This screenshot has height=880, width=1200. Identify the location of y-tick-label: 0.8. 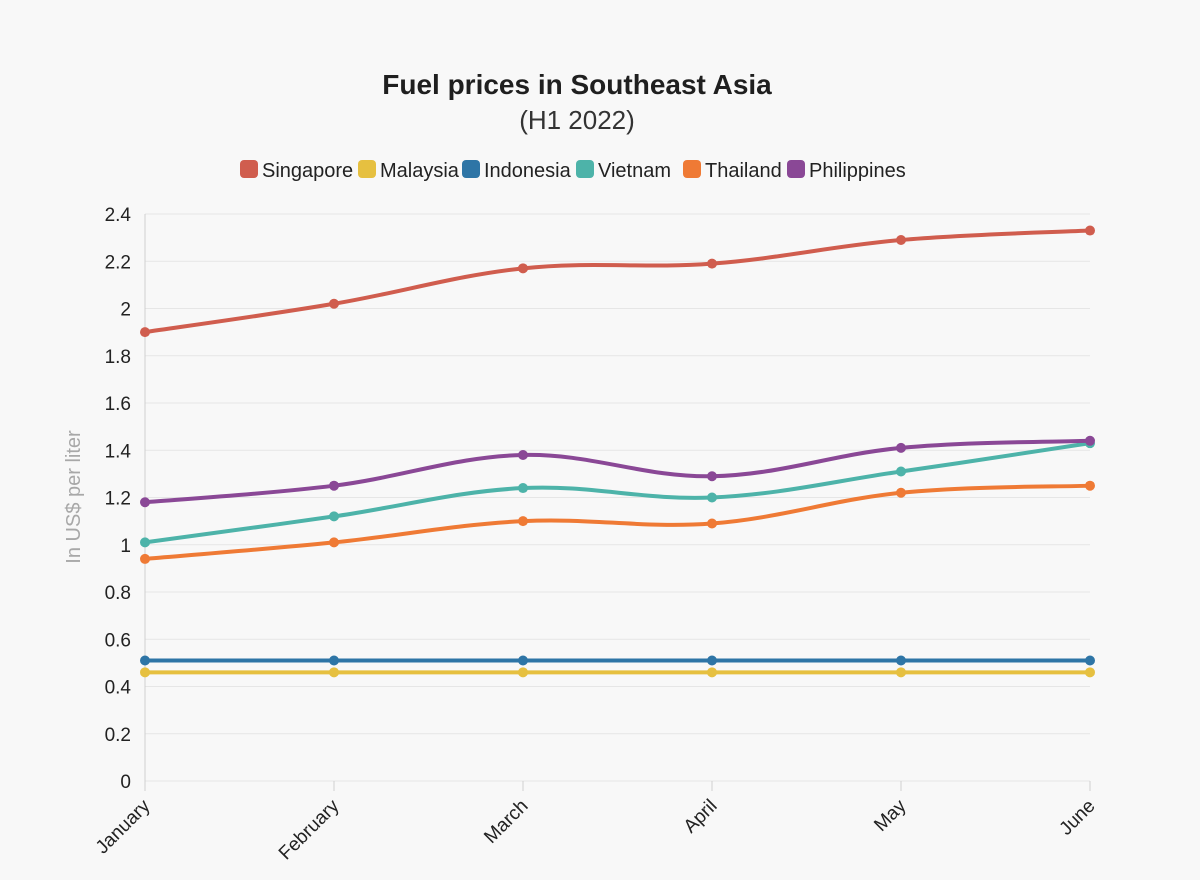
(118, 593).